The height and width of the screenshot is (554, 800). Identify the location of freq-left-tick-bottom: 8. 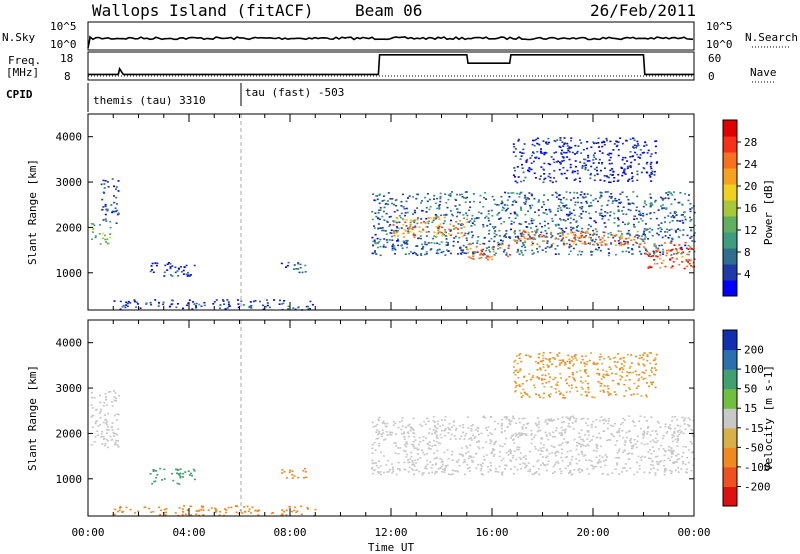
(67, 76).